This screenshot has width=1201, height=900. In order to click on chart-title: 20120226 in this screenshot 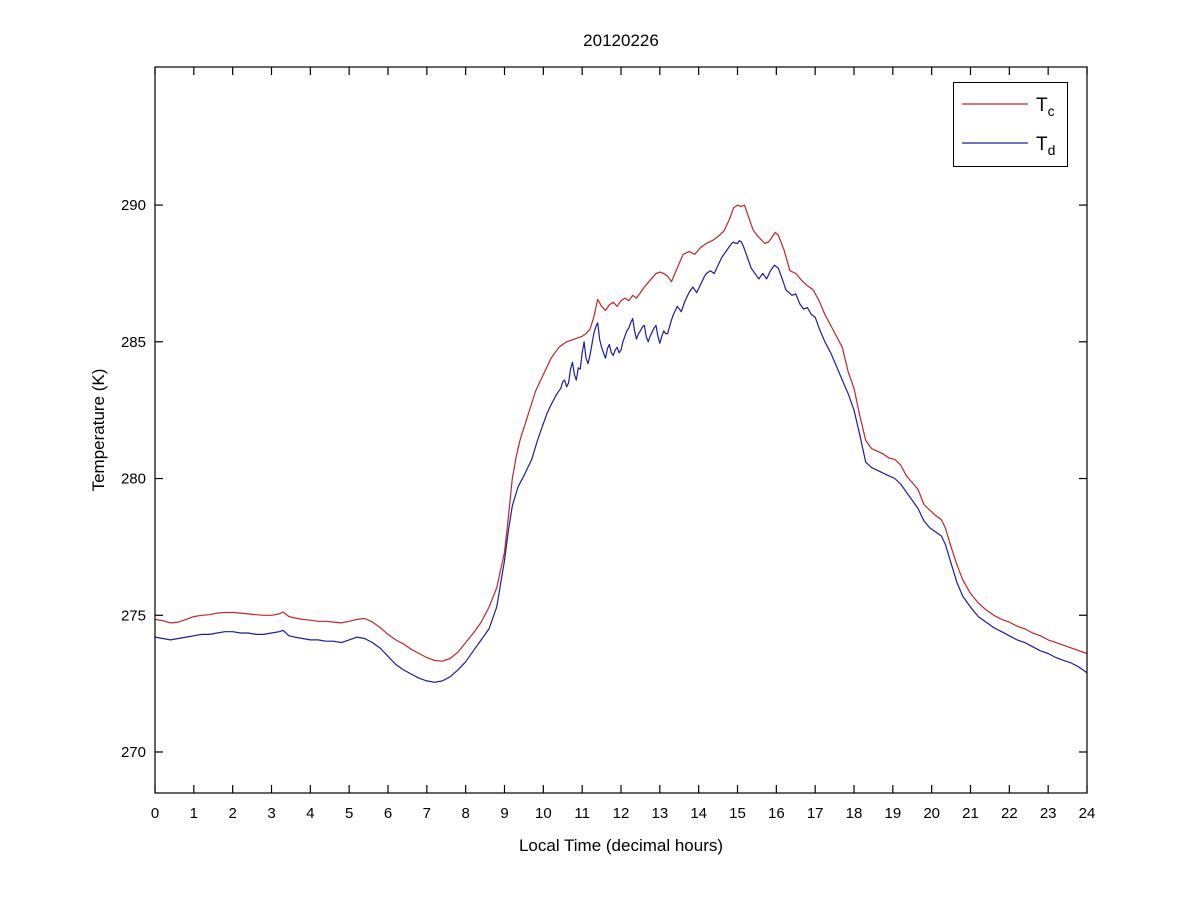, I will do `click(621, 40)`.